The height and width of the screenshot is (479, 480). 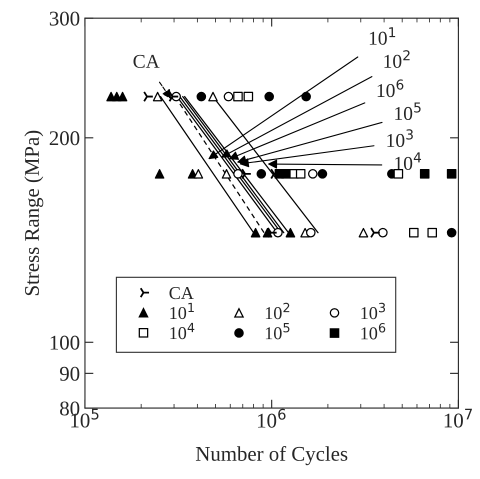 I want to click on legend-label: CA, so click(x=181, y=293).